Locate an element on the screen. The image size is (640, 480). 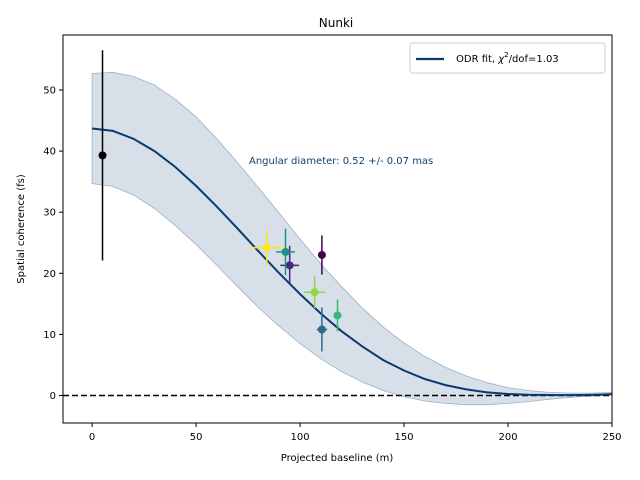
y-tick-label: 50 is located at coordinates (49, 90).